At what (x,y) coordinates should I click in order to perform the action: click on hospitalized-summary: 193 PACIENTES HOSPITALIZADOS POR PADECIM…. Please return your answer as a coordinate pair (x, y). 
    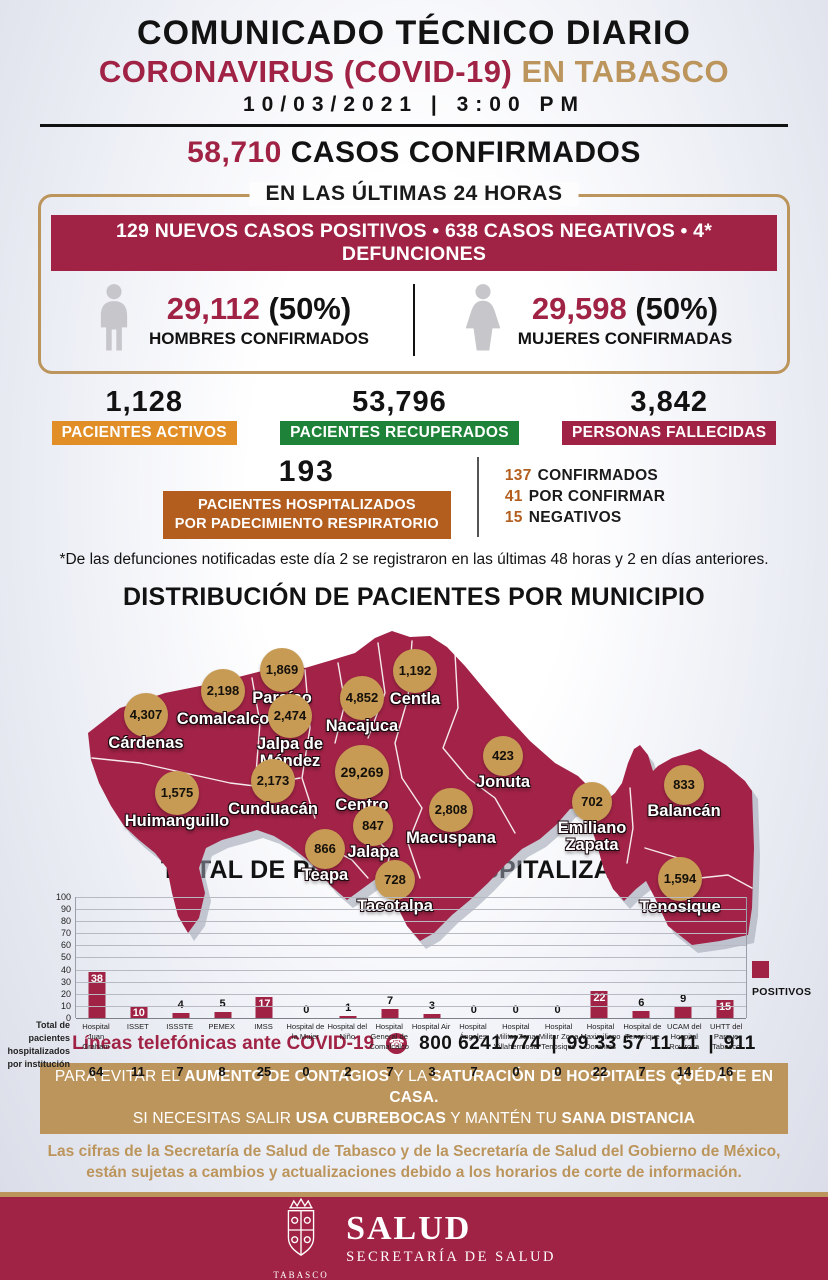
    Looking at the image, I should click on (306, 497).